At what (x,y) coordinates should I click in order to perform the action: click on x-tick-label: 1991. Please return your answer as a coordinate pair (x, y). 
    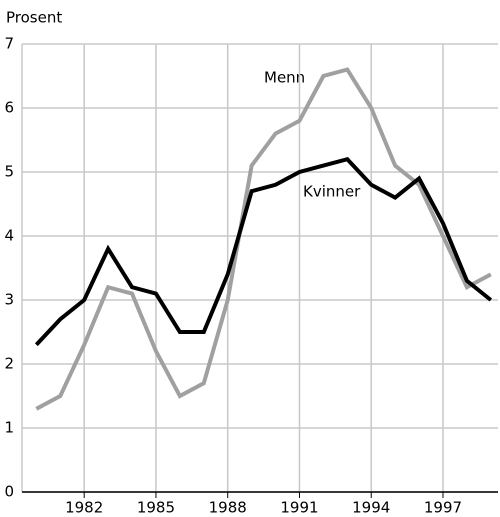
    Looking at the image, I should click on (299, 508).